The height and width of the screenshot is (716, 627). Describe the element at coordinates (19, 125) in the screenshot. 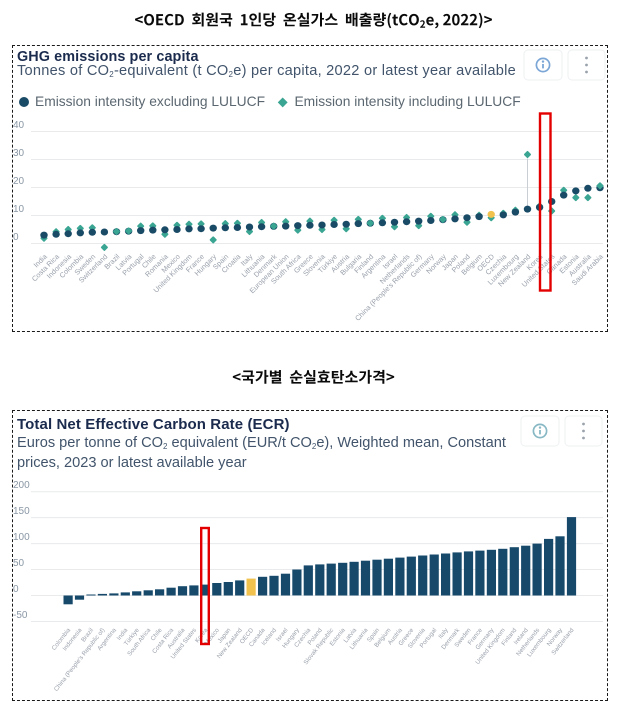

I see `svg-text: 40` at that location.